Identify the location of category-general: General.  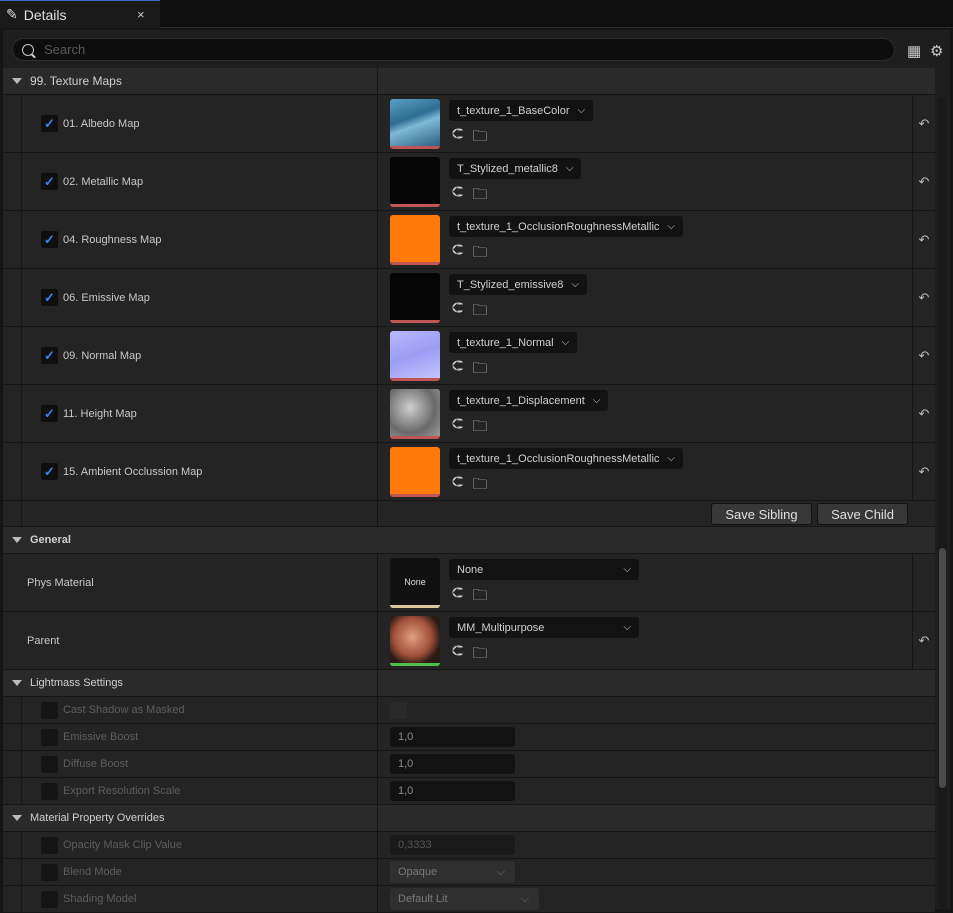
(469, 540).